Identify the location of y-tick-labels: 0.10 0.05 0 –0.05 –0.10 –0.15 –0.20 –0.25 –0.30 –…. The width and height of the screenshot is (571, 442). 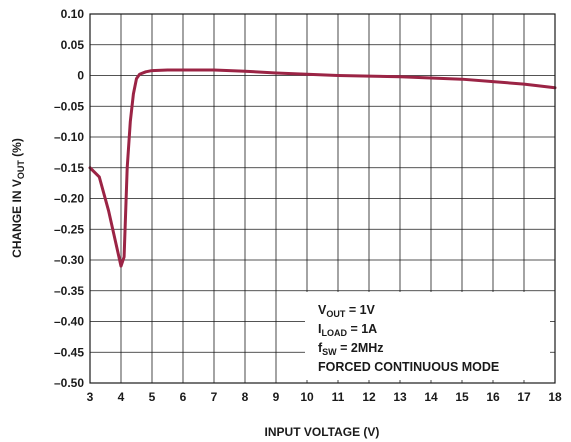
(69, 198).